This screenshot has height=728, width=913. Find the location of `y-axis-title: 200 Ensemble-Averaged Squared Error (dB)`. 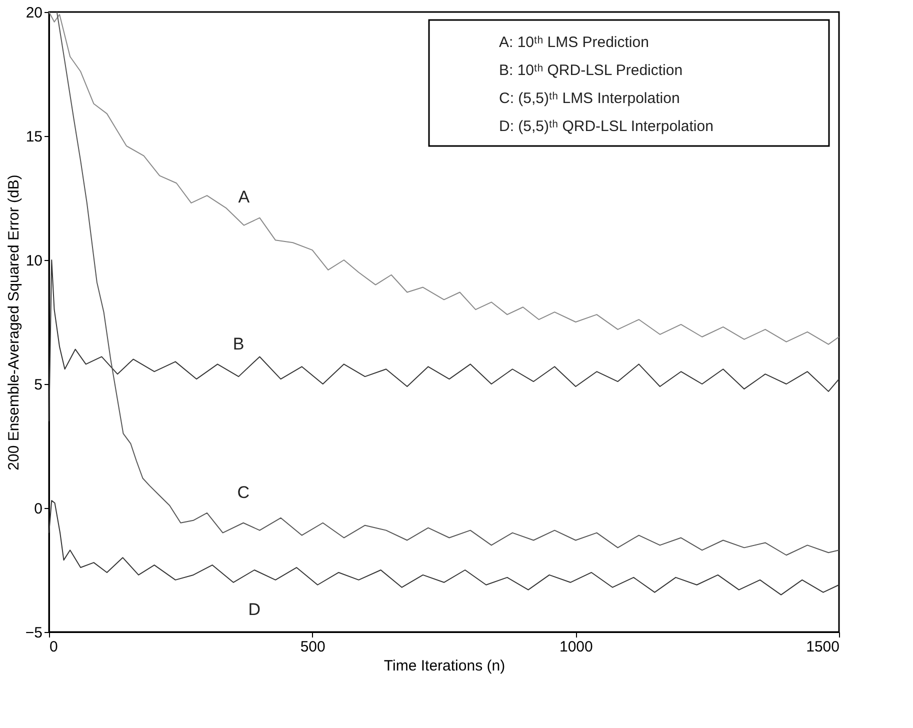

y-axis-title: 200 Ensemble-Averaged Squared Error (dB) is located at coordinates (13, 322).